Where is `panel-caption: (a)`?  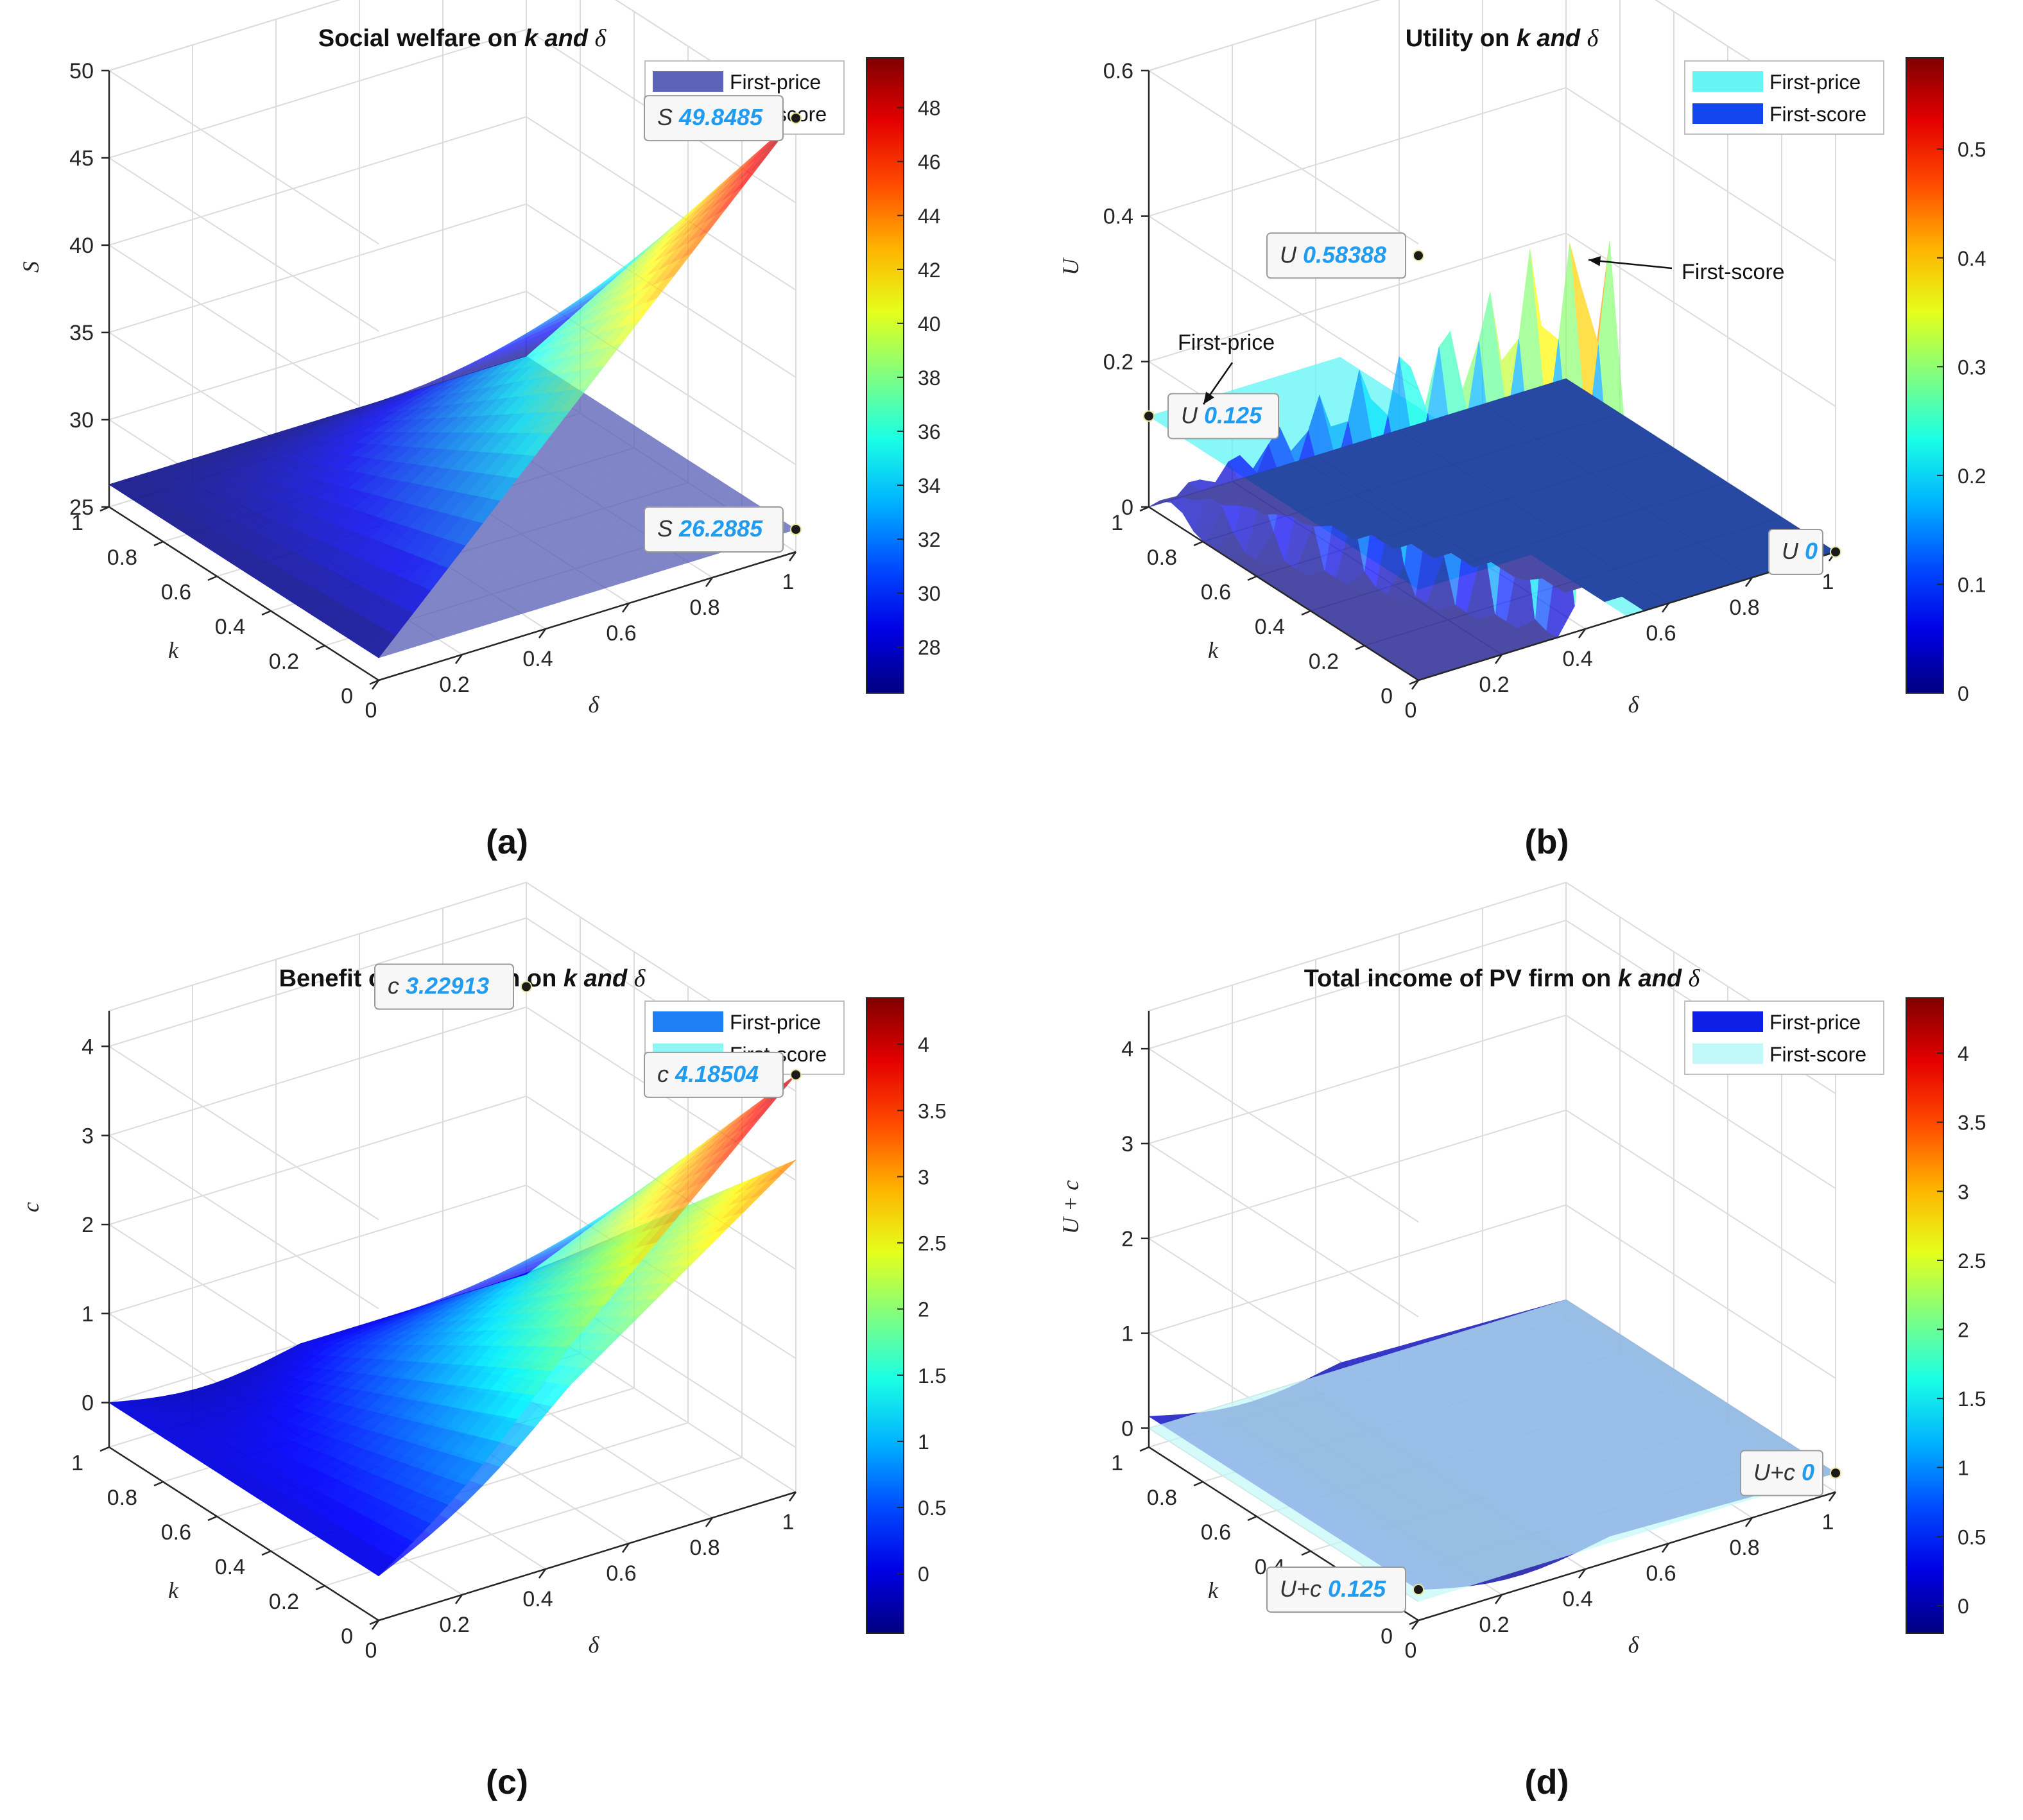 panel-caption: (a) is located at coordinates (507, 842).